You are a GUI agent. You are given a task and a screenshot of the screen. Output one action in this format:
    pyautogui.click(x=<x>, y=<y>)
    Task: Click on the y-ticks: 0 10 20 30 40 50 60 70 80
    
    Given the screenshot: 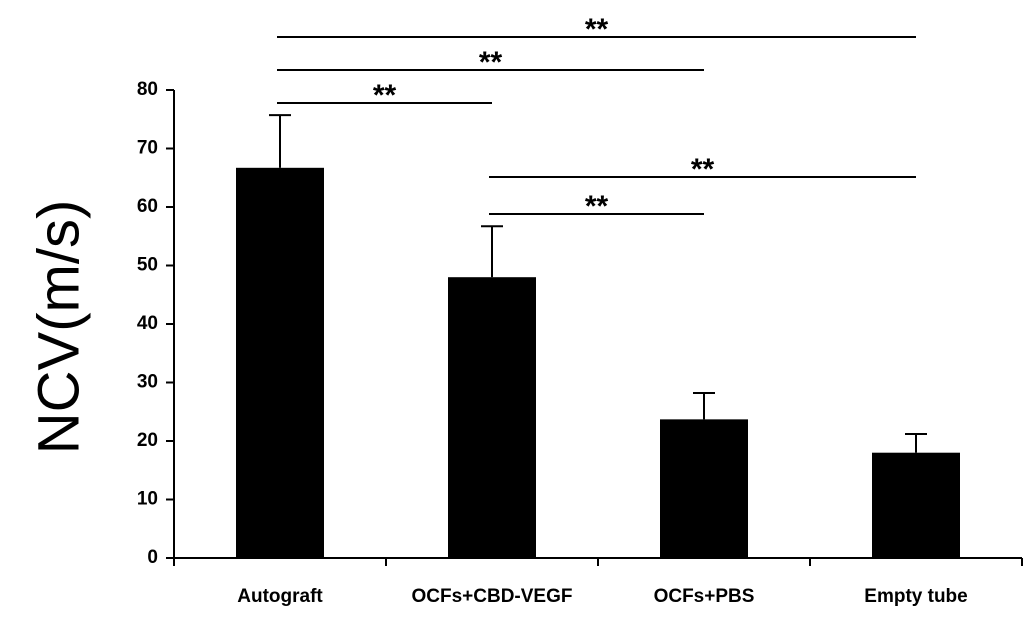 What is the action you would take?
    pyautogui.click(x=155, y=323)
    